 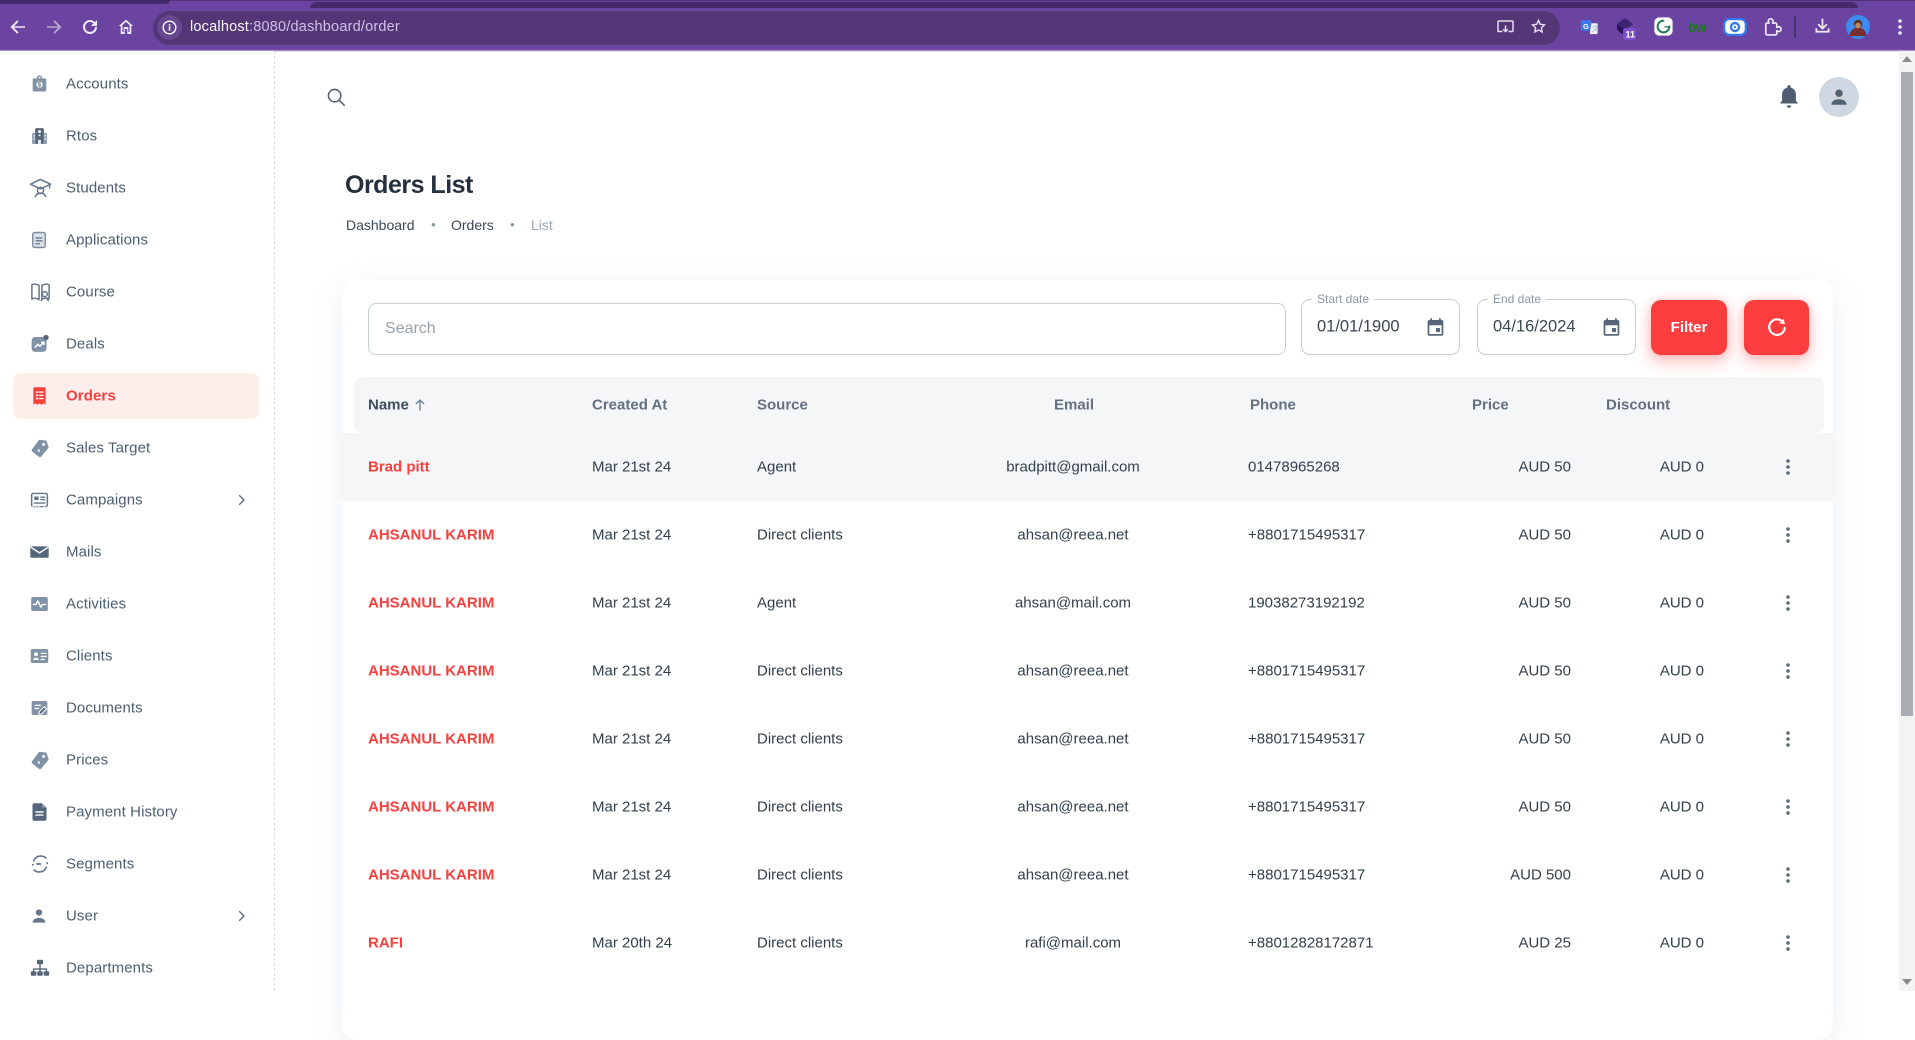 What do you see at coordinates (1595, 28) in the screenshot?
I see `svg-text: 文` at bounding box center [1595, 28].